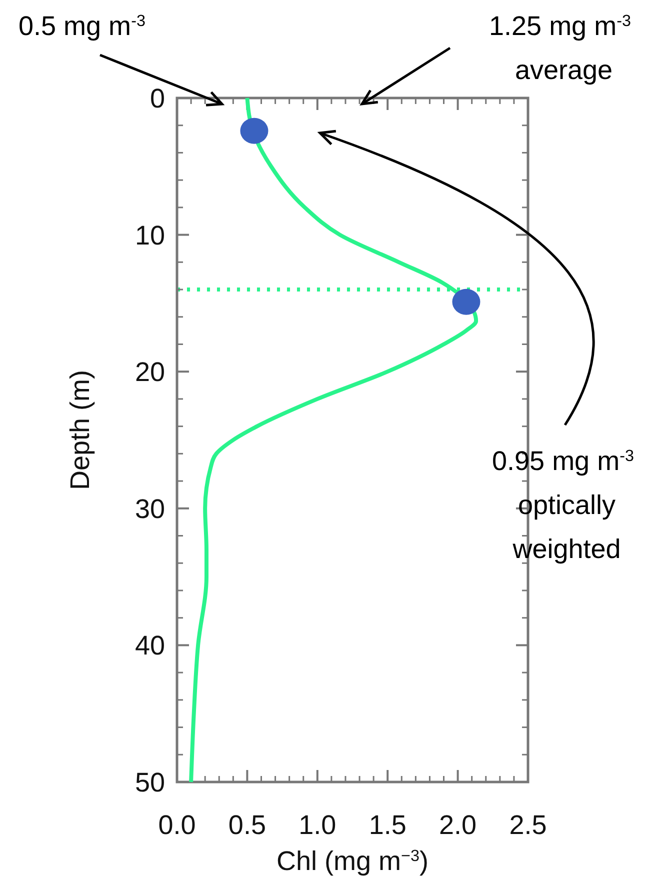 The image size is (669, 892). I want to click on y-axis-title: Depth (m), so click(80, 430).